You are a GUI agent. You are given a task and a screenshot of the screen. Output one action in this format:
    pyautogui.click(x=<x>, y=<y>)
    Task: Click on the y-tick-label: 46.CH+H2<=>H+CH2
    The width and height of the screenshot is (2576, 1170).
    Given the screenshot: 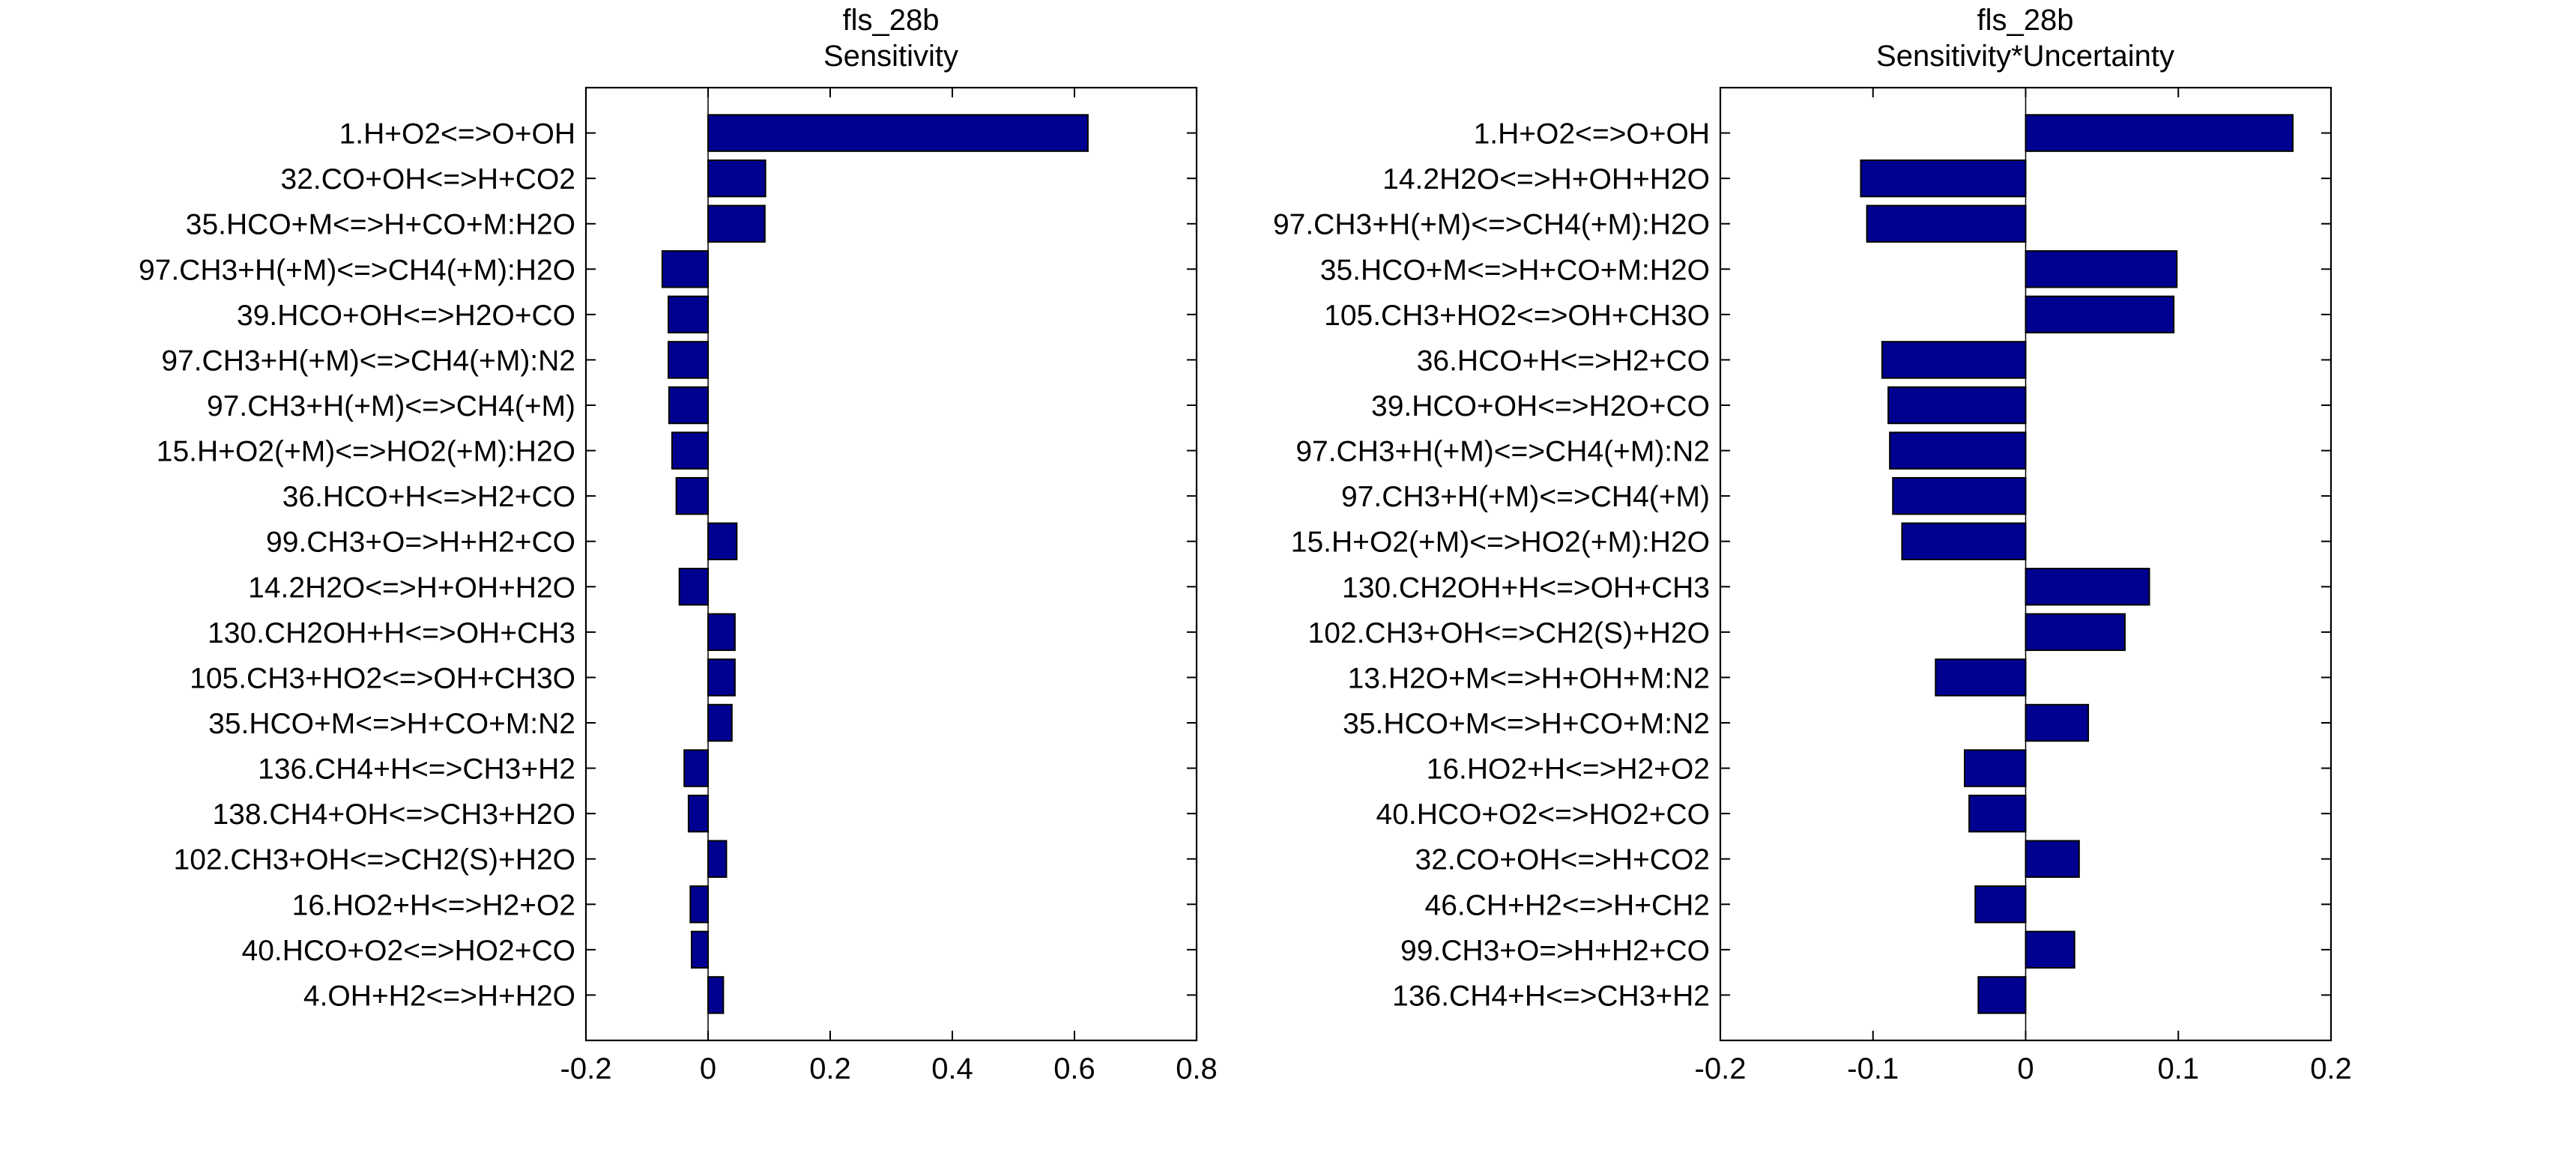 What is the action you would take?
    pyautogui.click(x=1567, y=905)
    